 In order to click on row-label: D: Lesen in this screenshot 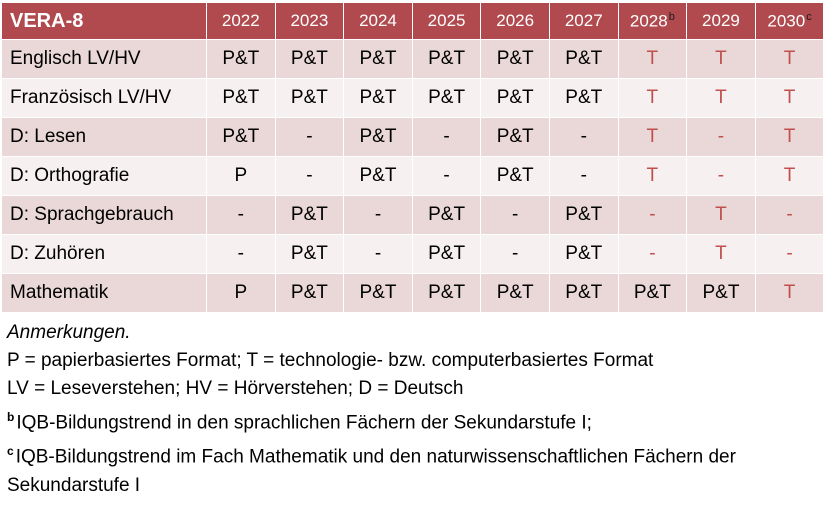, I will do `click(104, 137)`.